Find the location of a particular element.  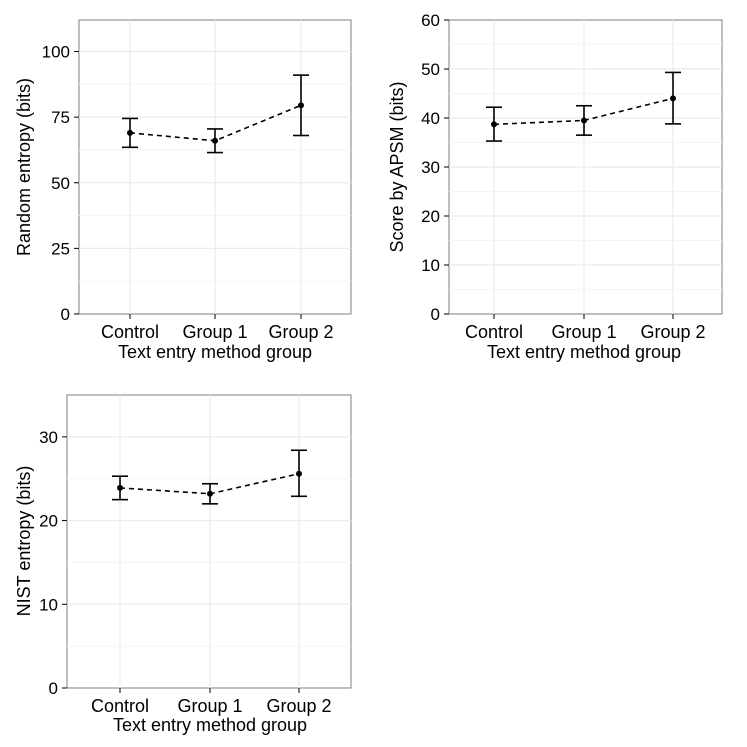

y-tick-marks: 0 10 20 30 40 50 60 is located at coordinates (435, 167).